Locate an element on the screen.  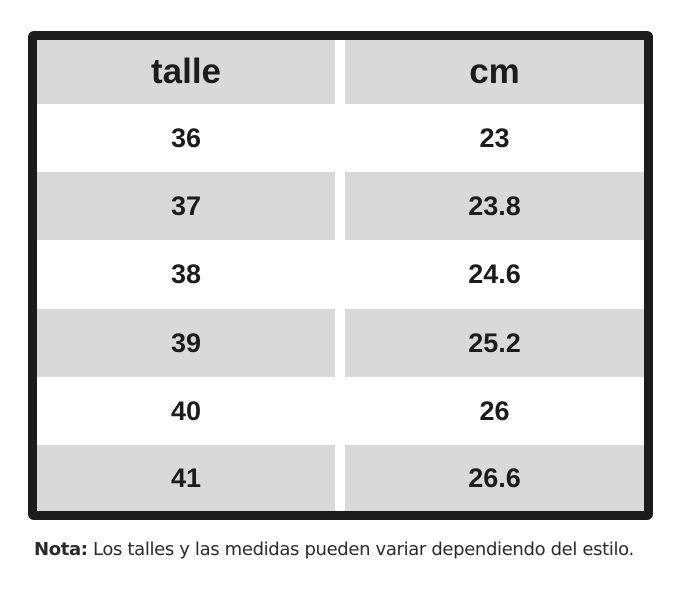
row-5-cm: 26 is located at coordinates (494, 410).